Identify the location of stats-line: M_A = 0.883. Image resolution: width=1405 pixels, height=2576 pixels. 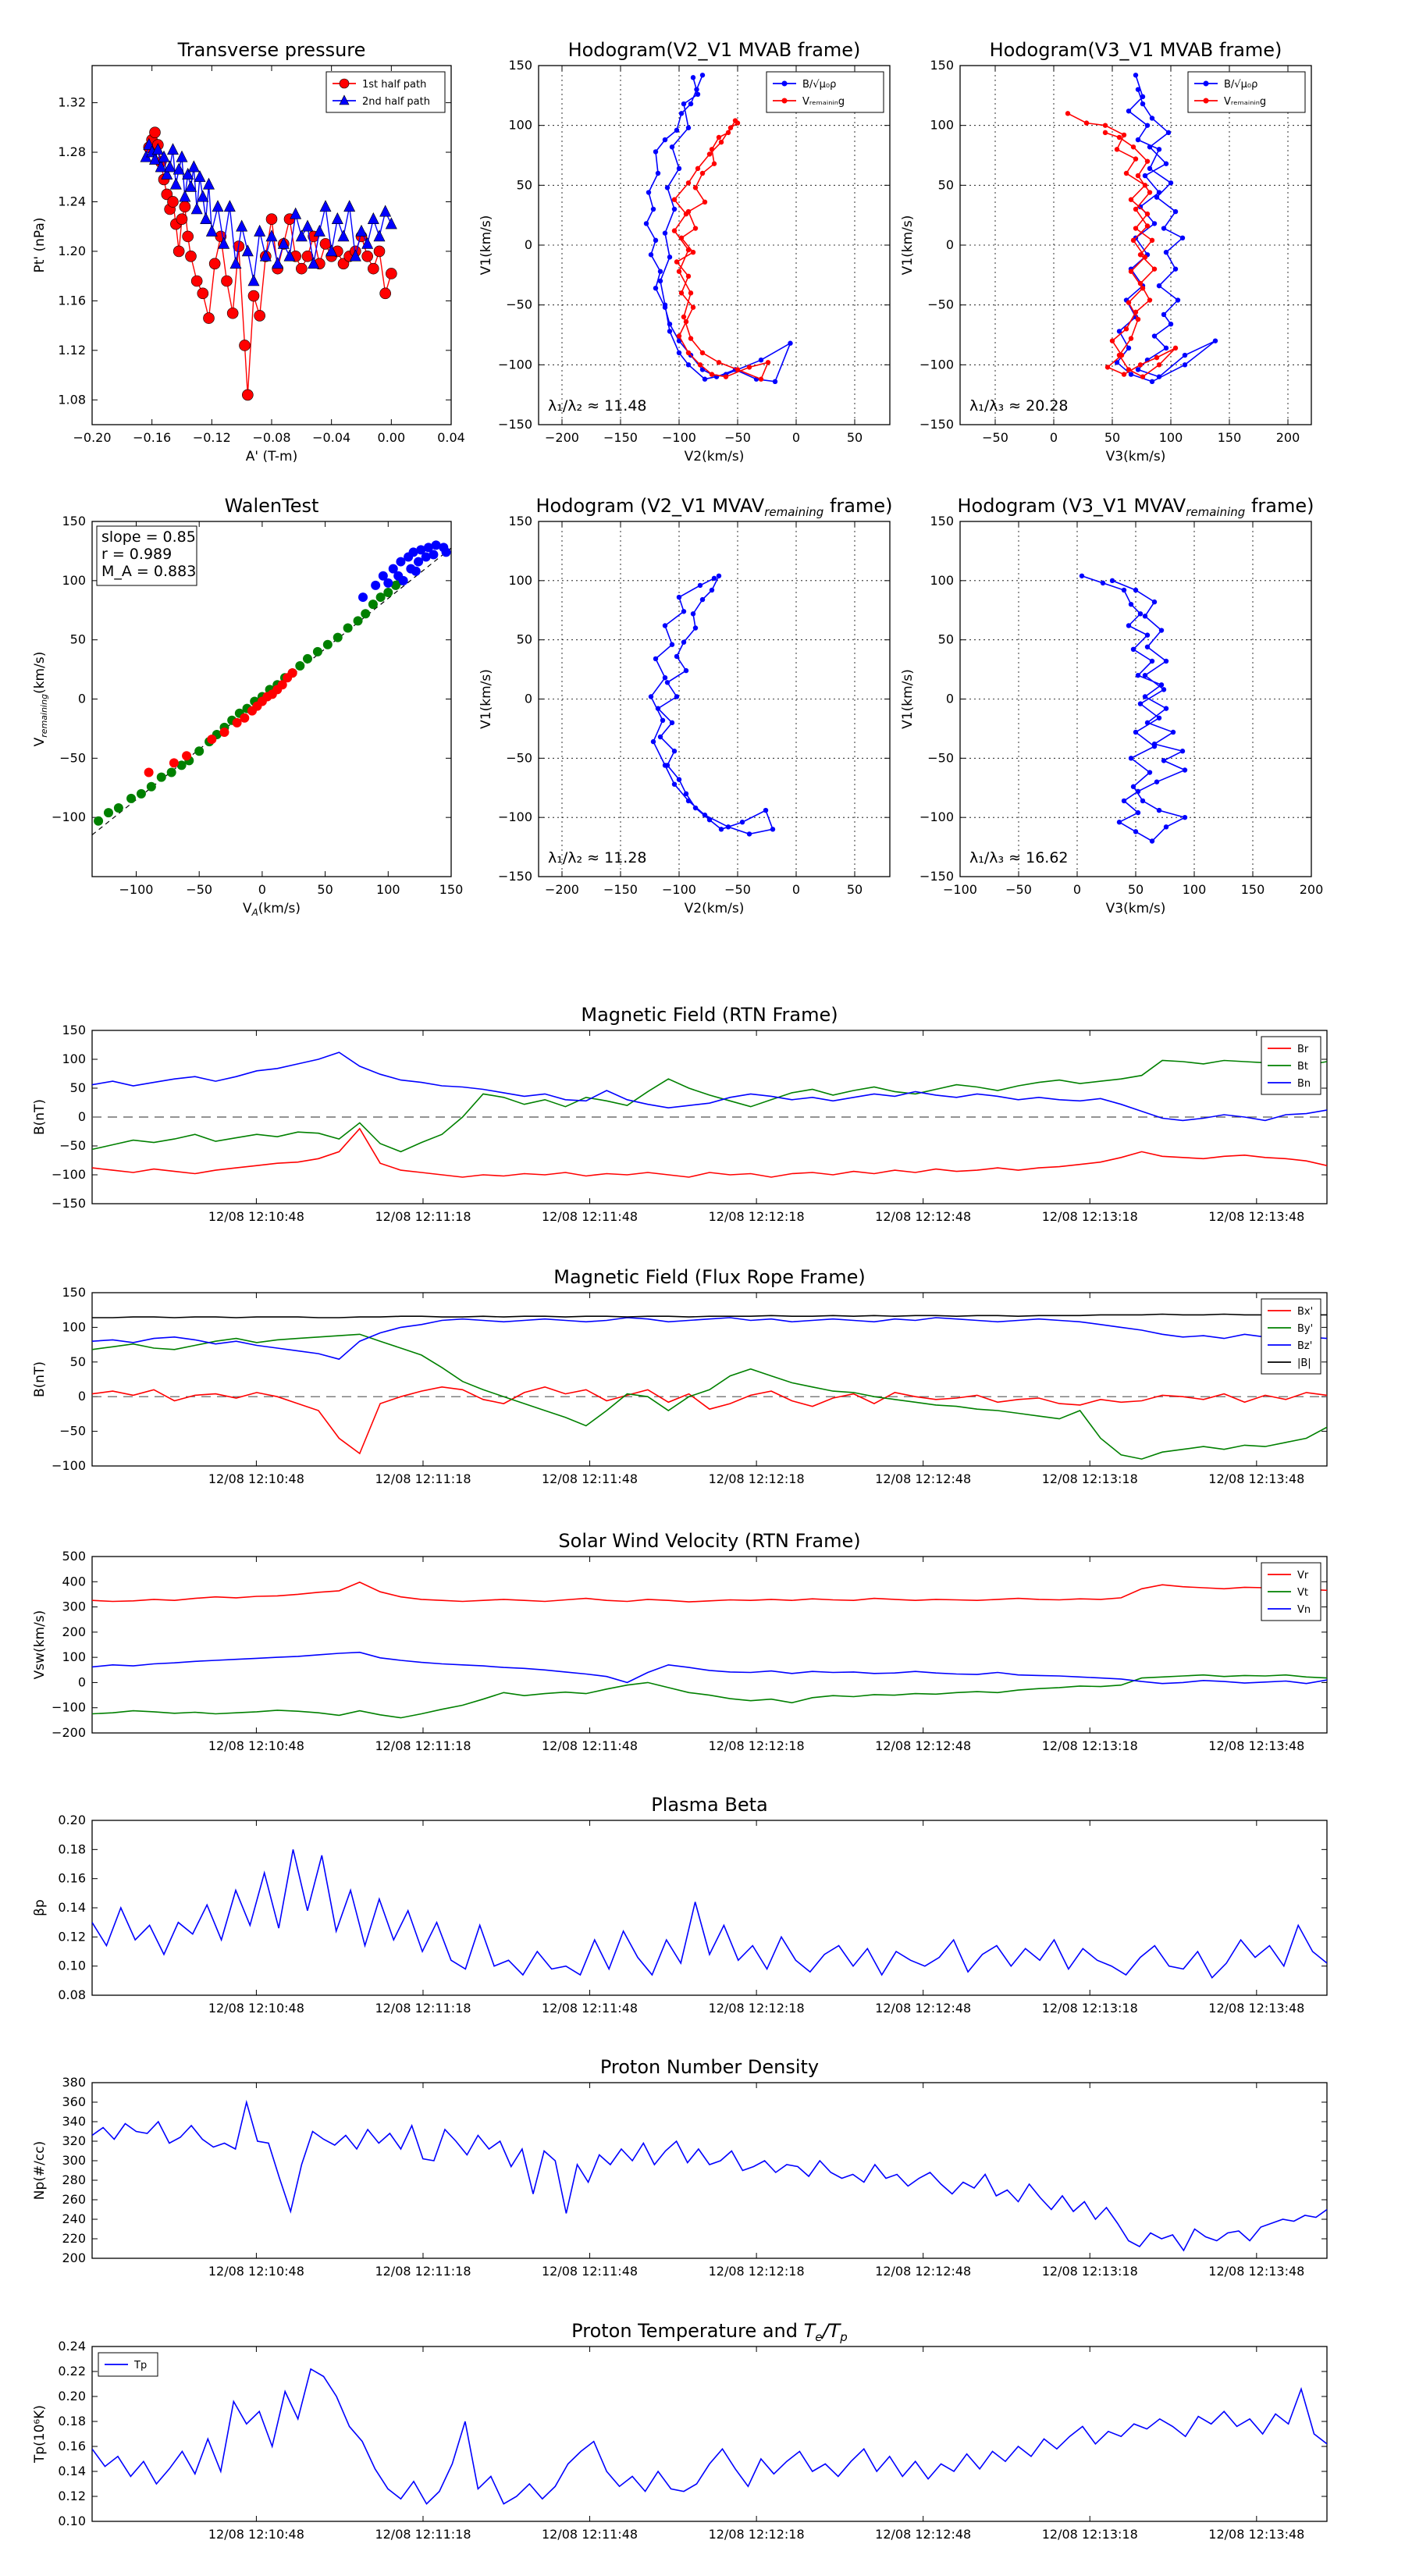
(148, 571).